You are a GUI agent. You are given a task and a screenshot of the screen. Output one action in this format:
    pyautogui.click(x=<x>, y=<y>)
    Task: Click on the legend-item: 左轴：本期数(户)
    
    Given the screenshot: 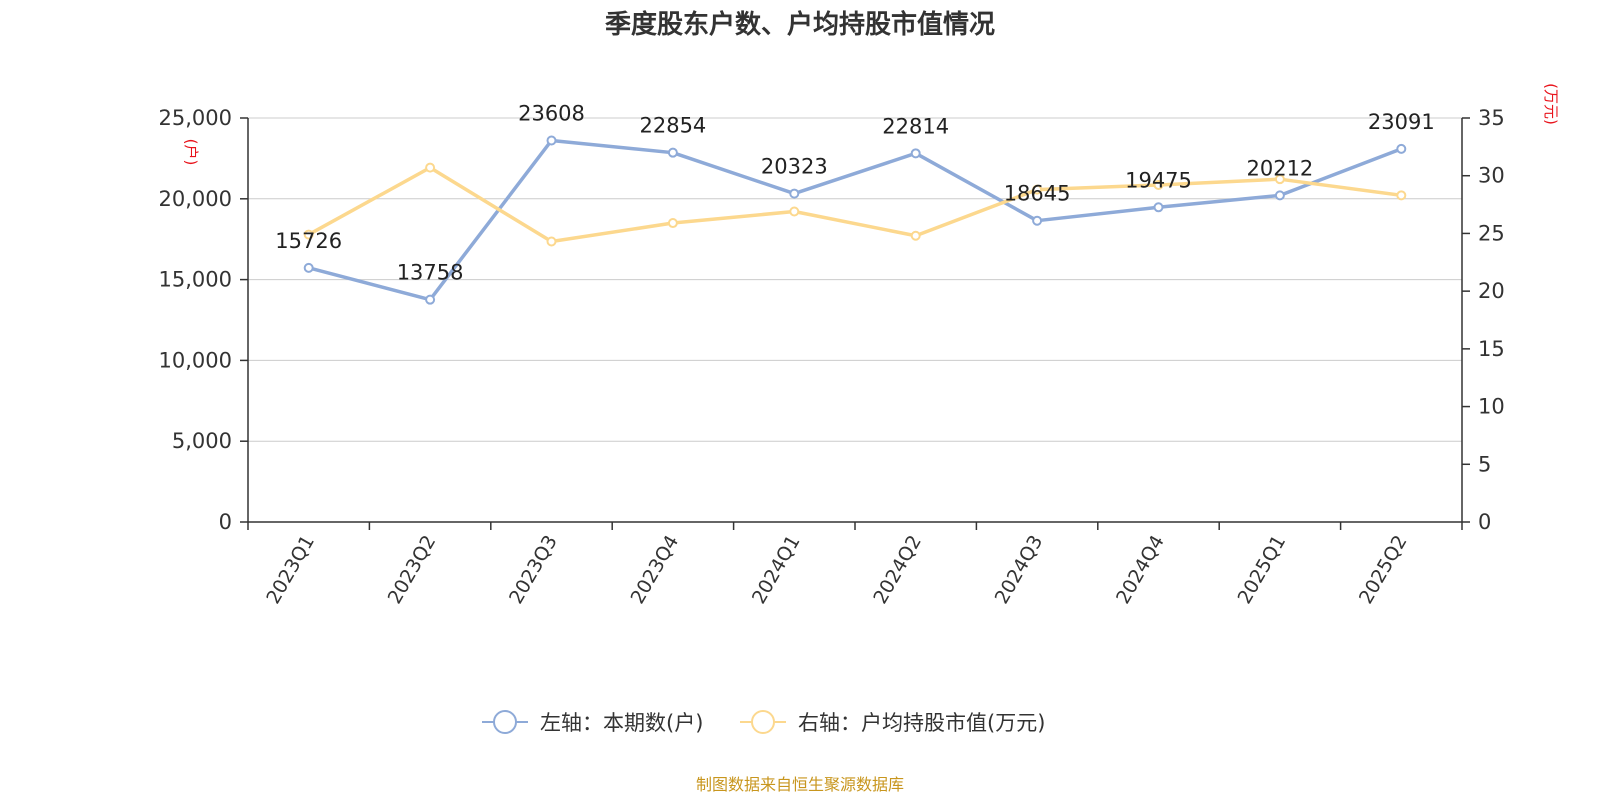 What is the action you would take?
    pyautogui.click(x=592, y=722)
    